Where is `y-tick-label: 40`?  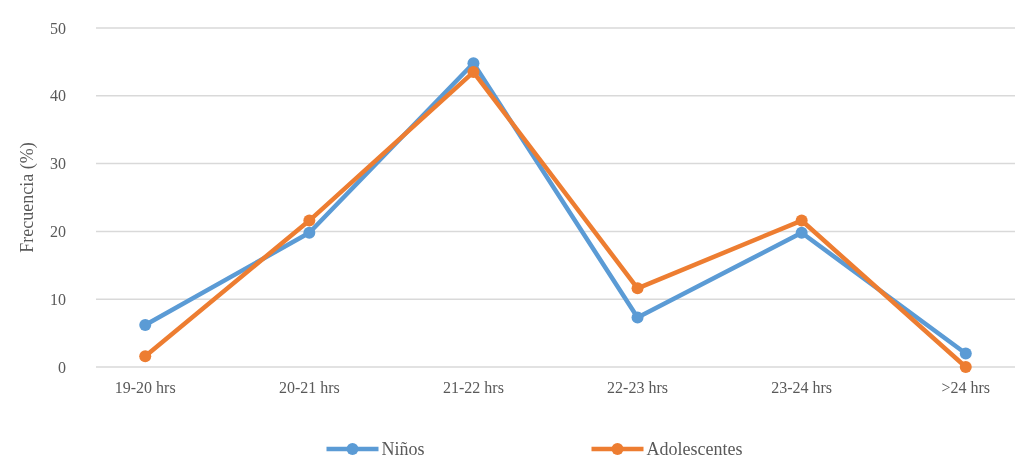 y-tick-label: 40 is located at coordinates (58, 96).